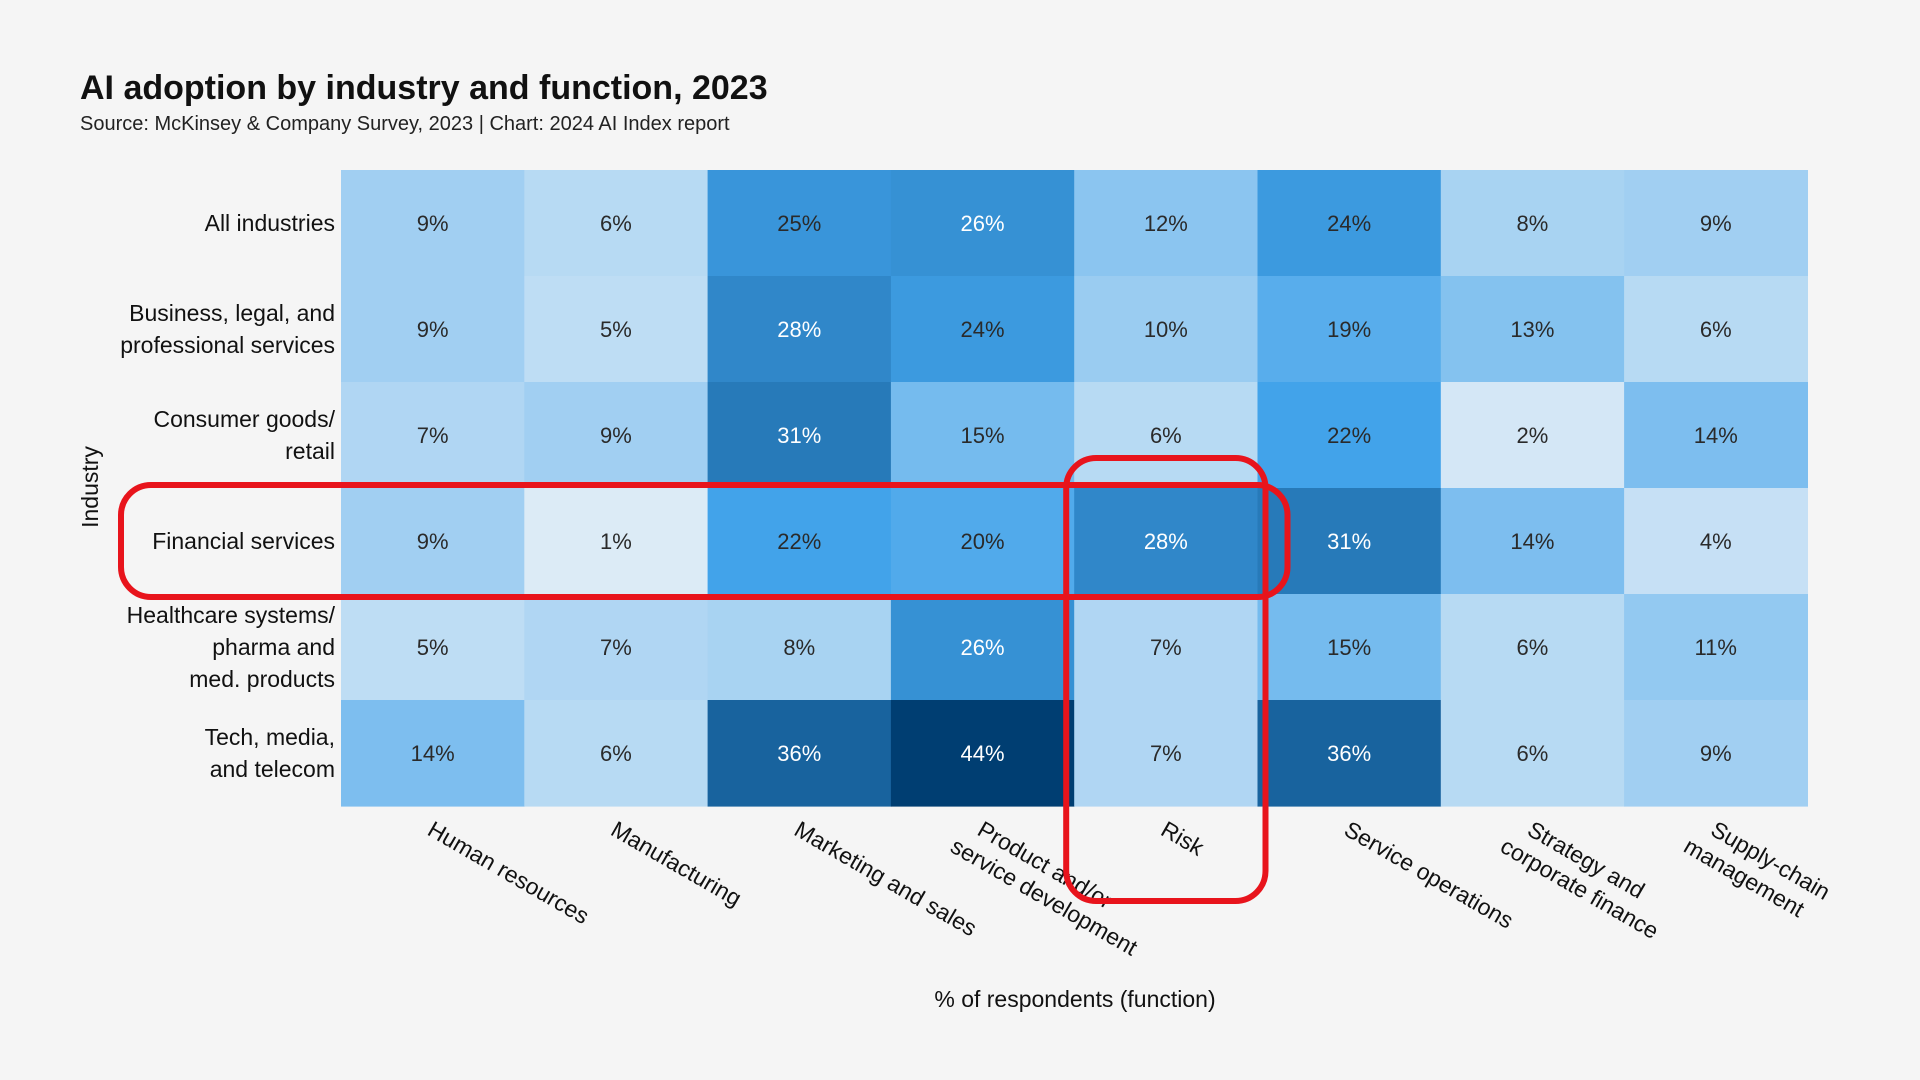  I want to click on column-highlight-outline, so click(1166, 679).